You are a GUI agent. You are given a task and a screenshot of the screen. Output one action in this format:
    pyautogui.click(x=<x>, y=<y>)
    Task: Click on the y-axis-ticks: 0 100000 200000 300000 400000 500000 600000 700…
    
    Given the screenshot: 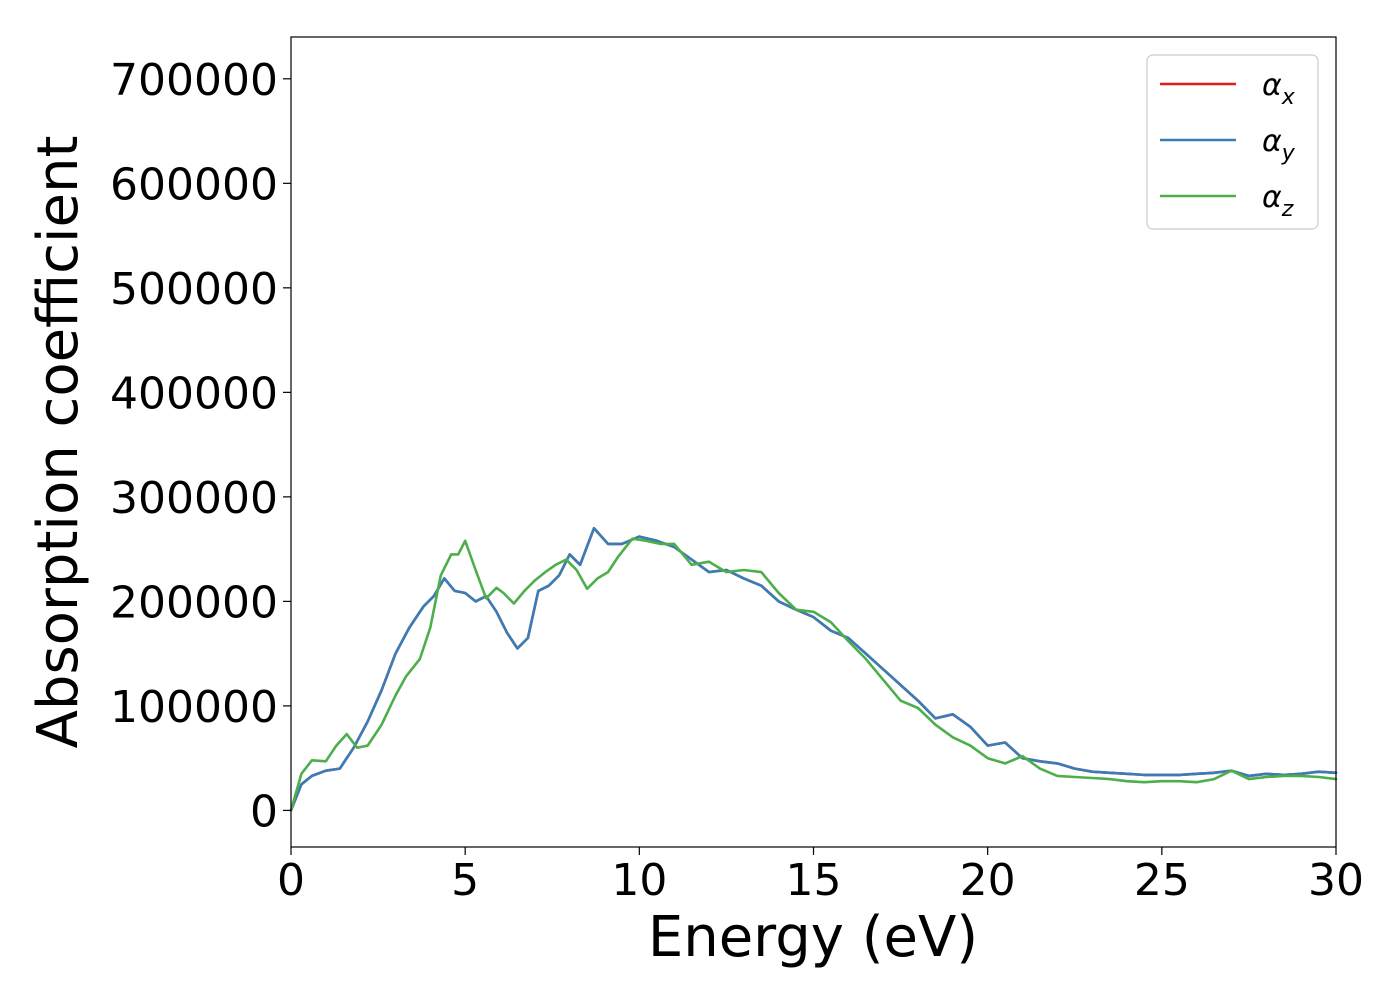 What is the action you would take?
    pyautogui.click(x=200, y=446)
    